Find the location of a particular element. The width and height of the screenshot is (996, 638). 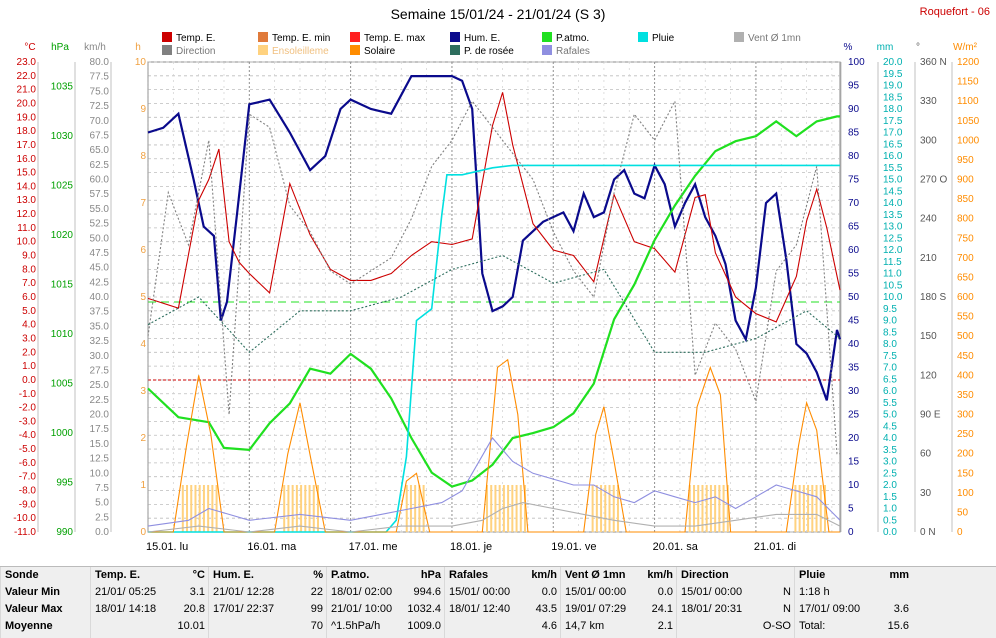

tick-label-wind: 30.0 is located at coordinates (100, 356).